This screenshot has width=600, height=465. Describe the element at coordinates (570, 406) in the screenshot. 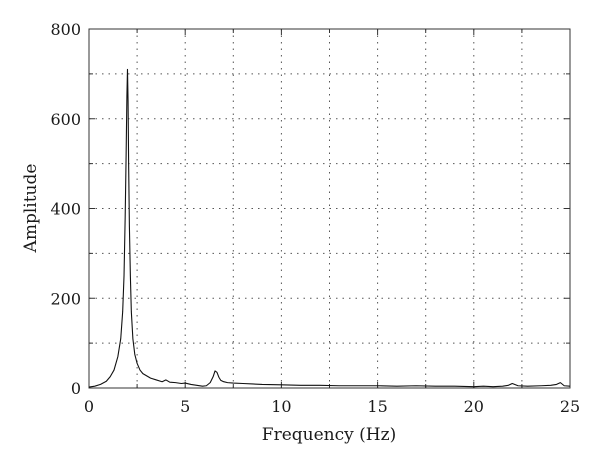

I see `x-tick-label: 25` at that location.